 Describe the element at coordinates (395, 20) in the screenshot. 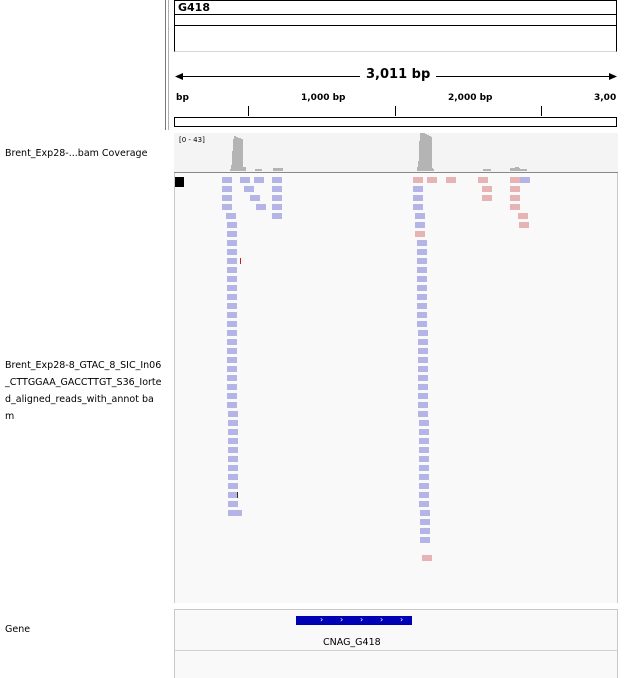

I see `ideogram` at that location.